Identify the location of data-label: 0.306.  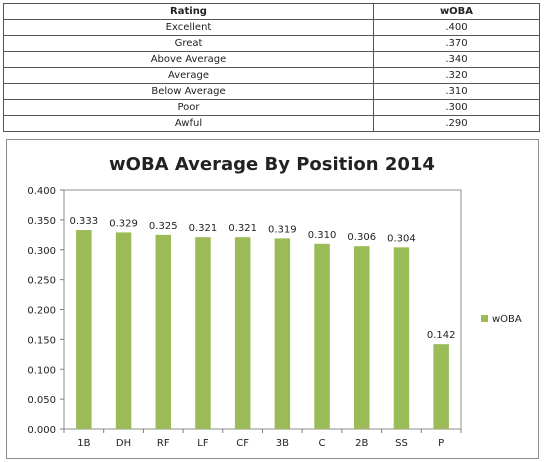
(361, 237).